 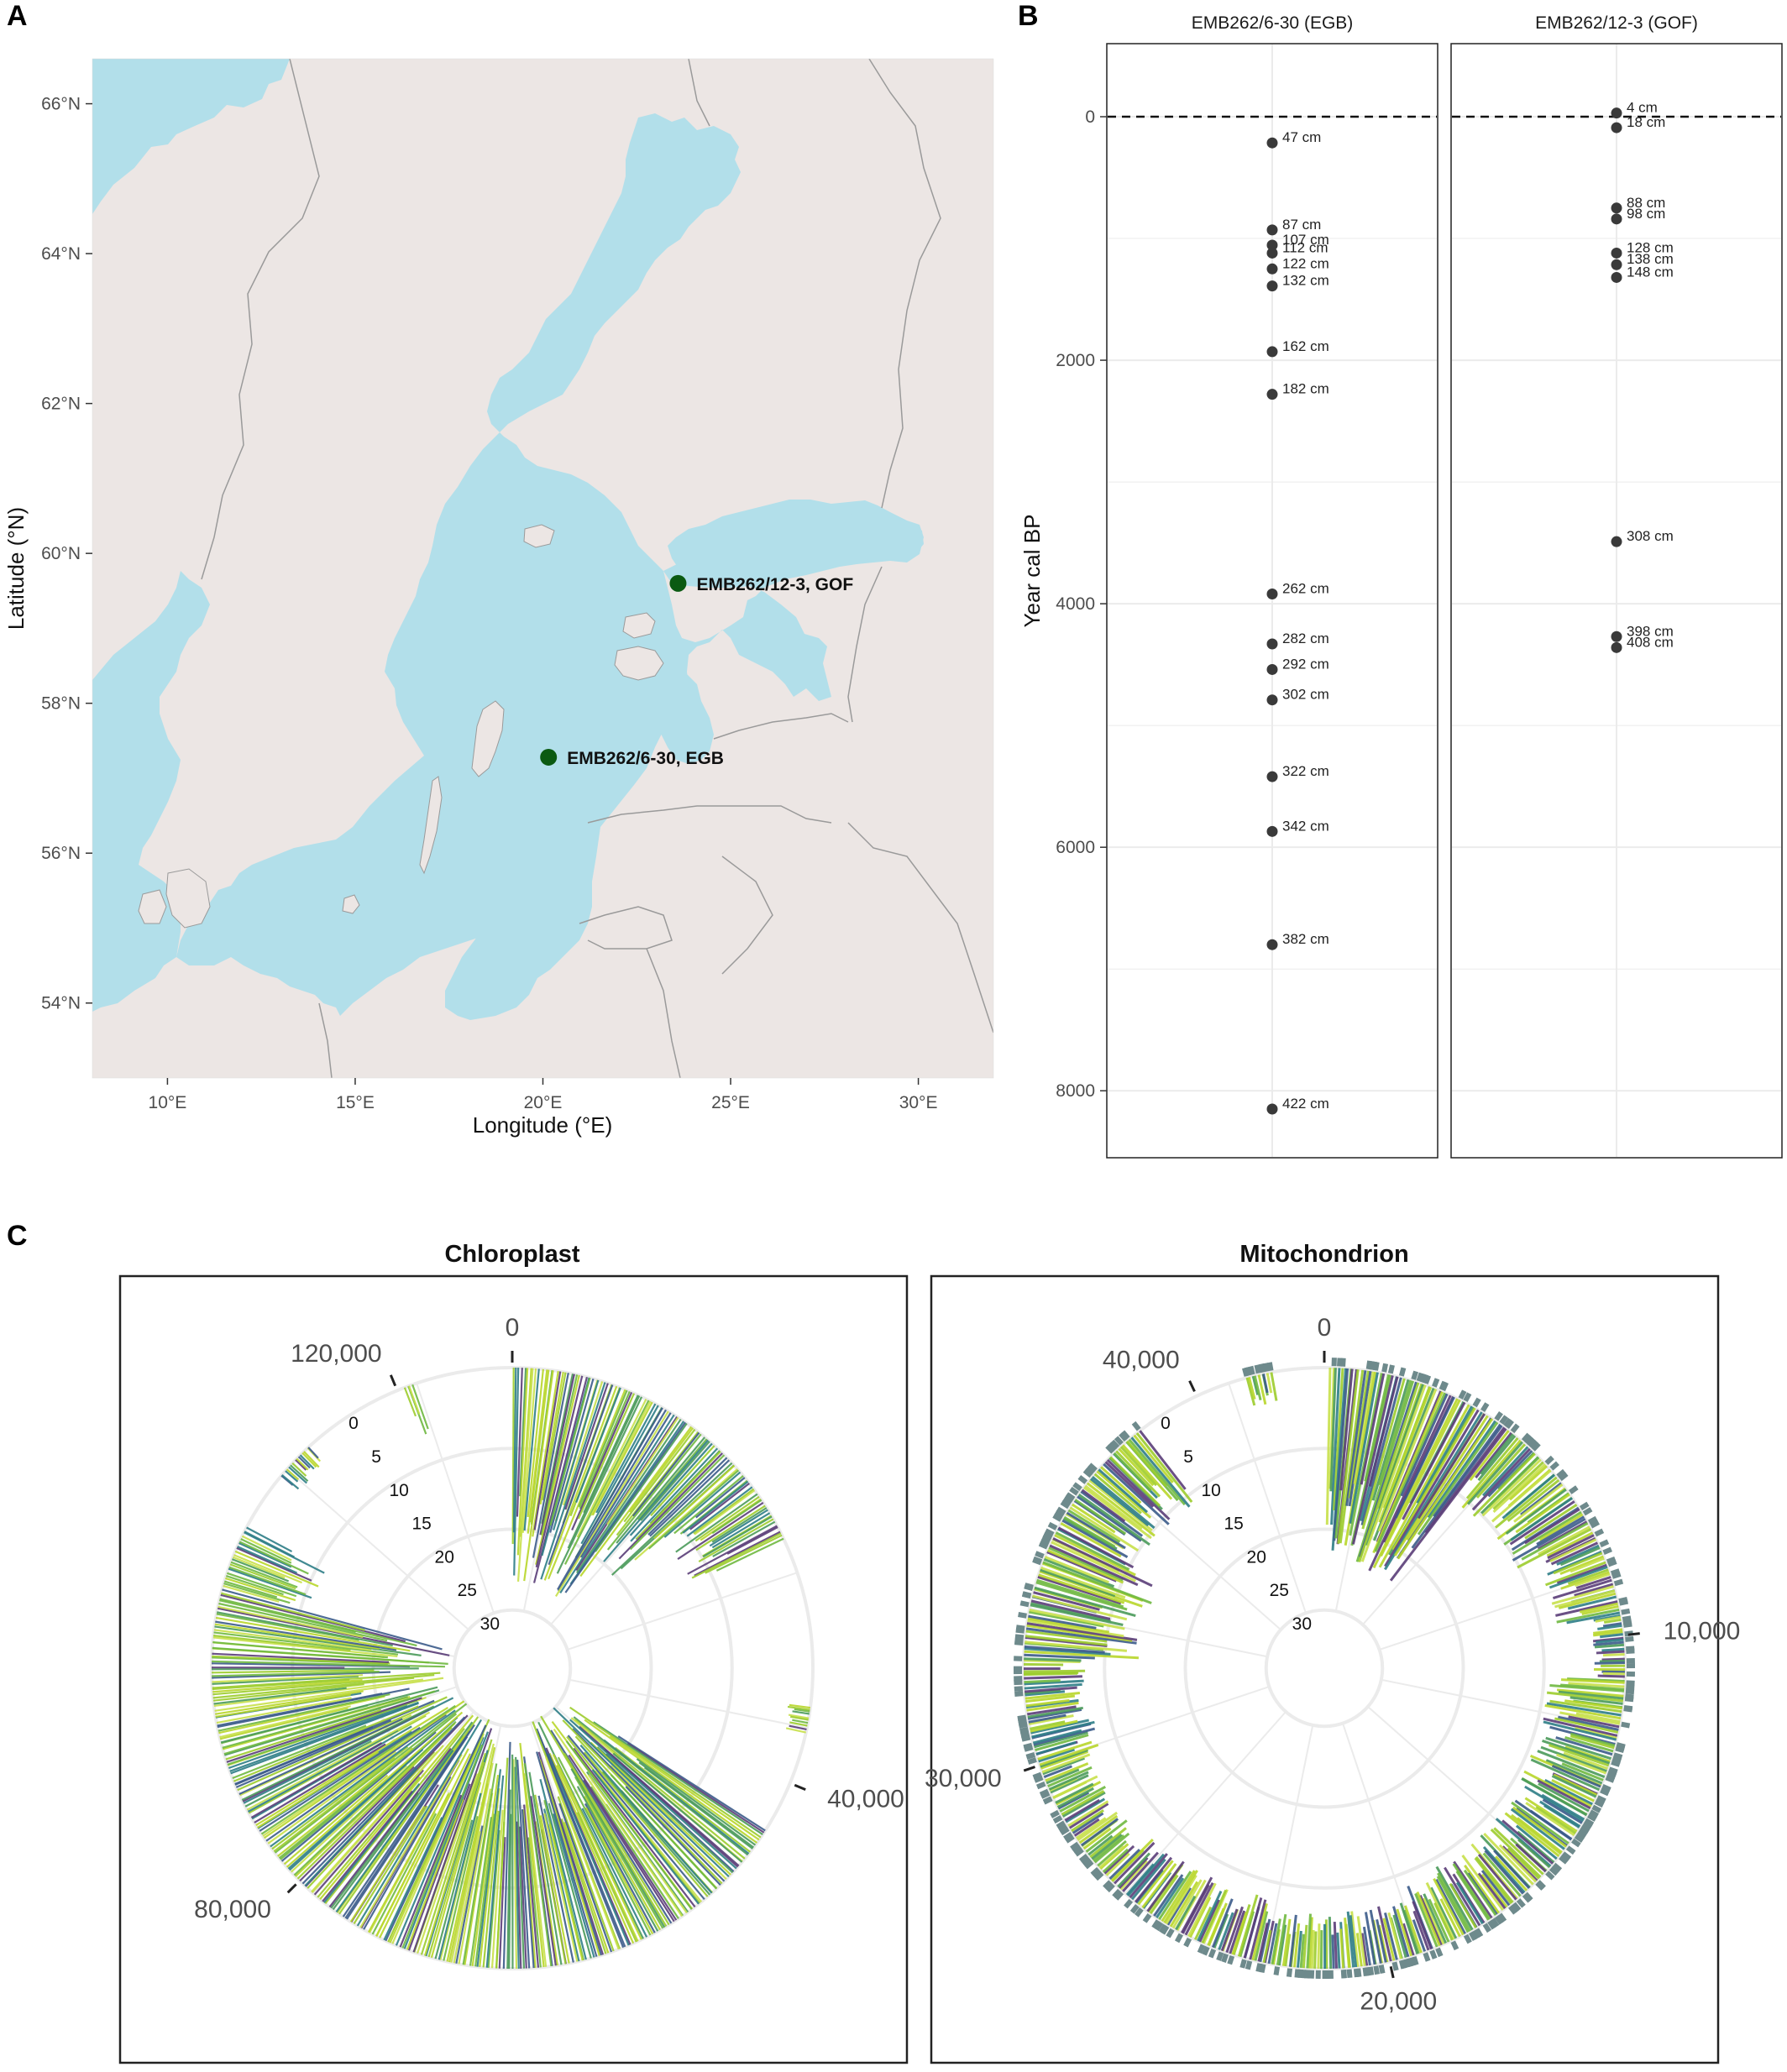 I want to click on map-y-tick-label: 60°N, so click(x=61, y=553).